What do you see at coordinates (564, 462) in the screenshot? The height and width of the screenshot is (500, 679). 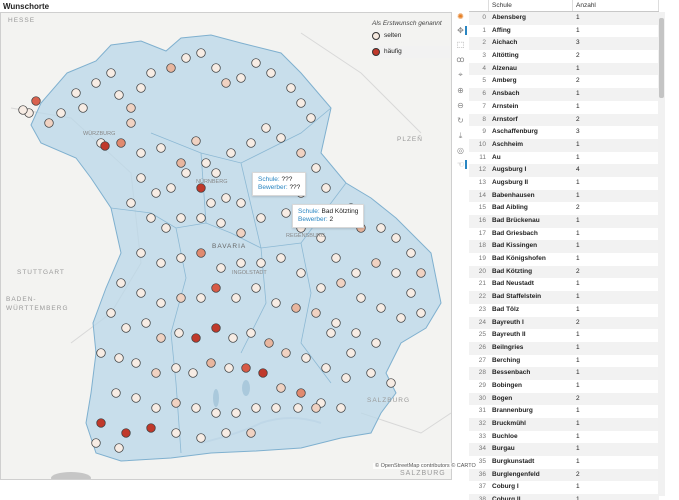 I see `table-row: 35 Burgkunstadt 1` at bounding box center [564, 462].